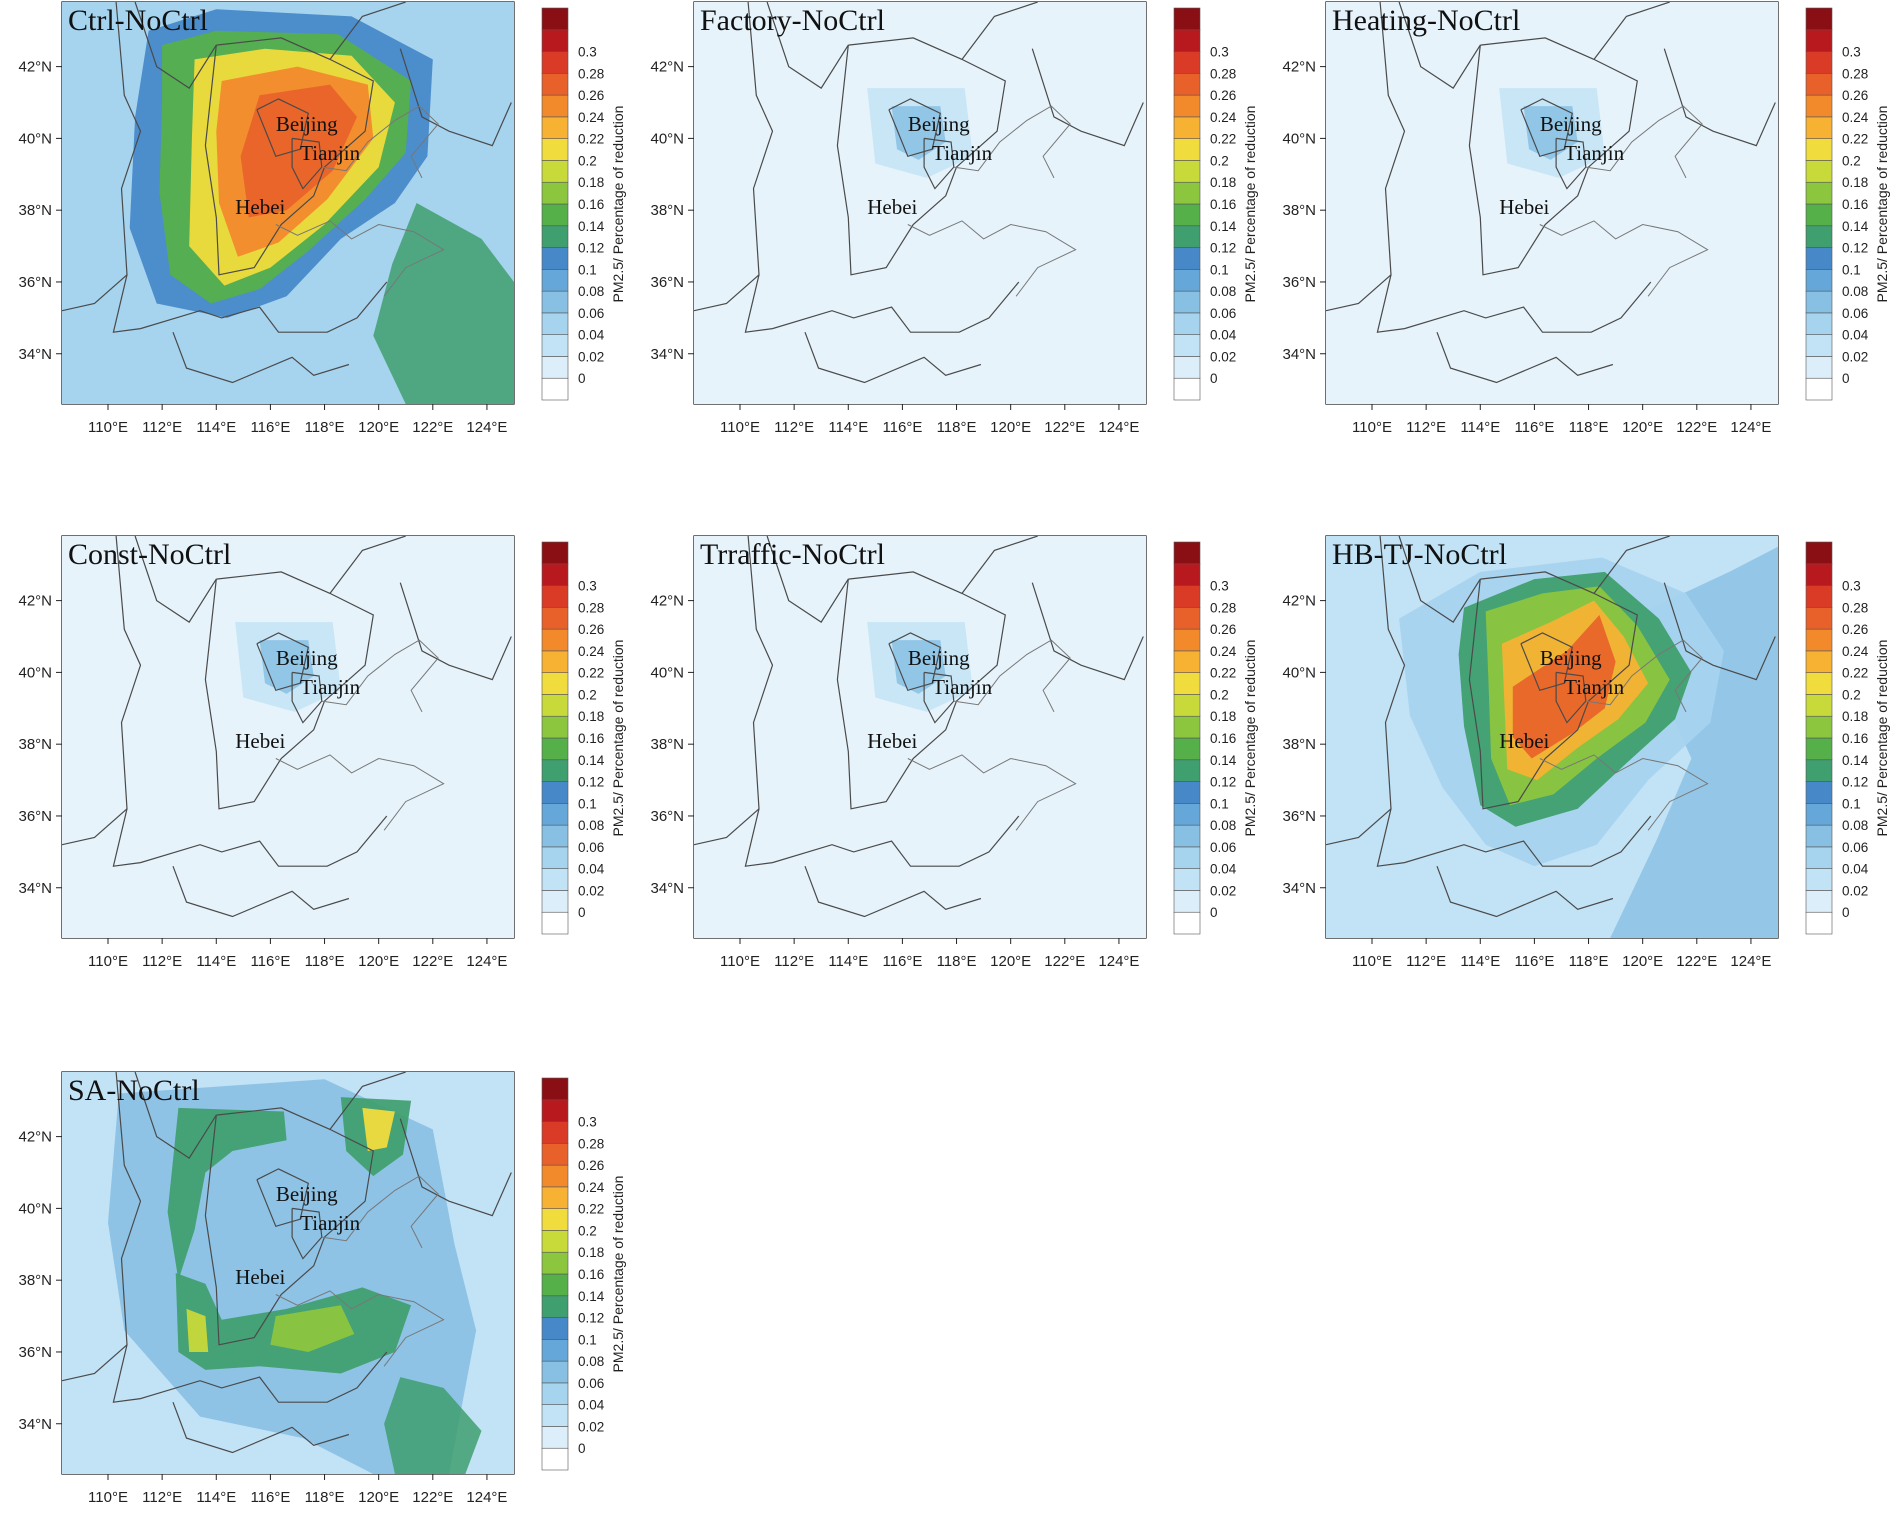  Describe the element at coordinates (618, 1274) in the screenshot. I see `colorbar-title: PM2.5/ Percentage of reduction` at that location.